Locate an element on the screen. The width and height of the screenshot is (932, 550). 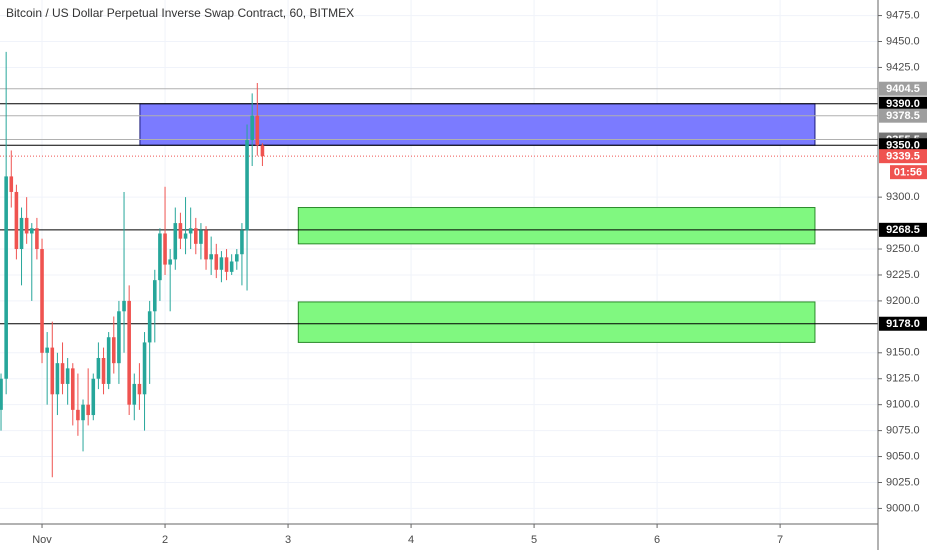
x-tick-label: 6 is located at coordinates (657, 540).